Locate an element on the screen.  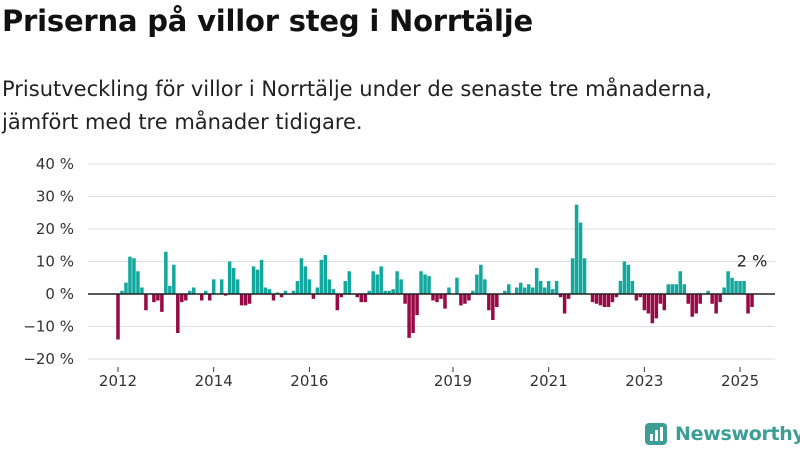
y-axis-labels: −20 % −10 % 0 % 10 % 20 % 30 % 40 % is located at coordinates (48, 261).